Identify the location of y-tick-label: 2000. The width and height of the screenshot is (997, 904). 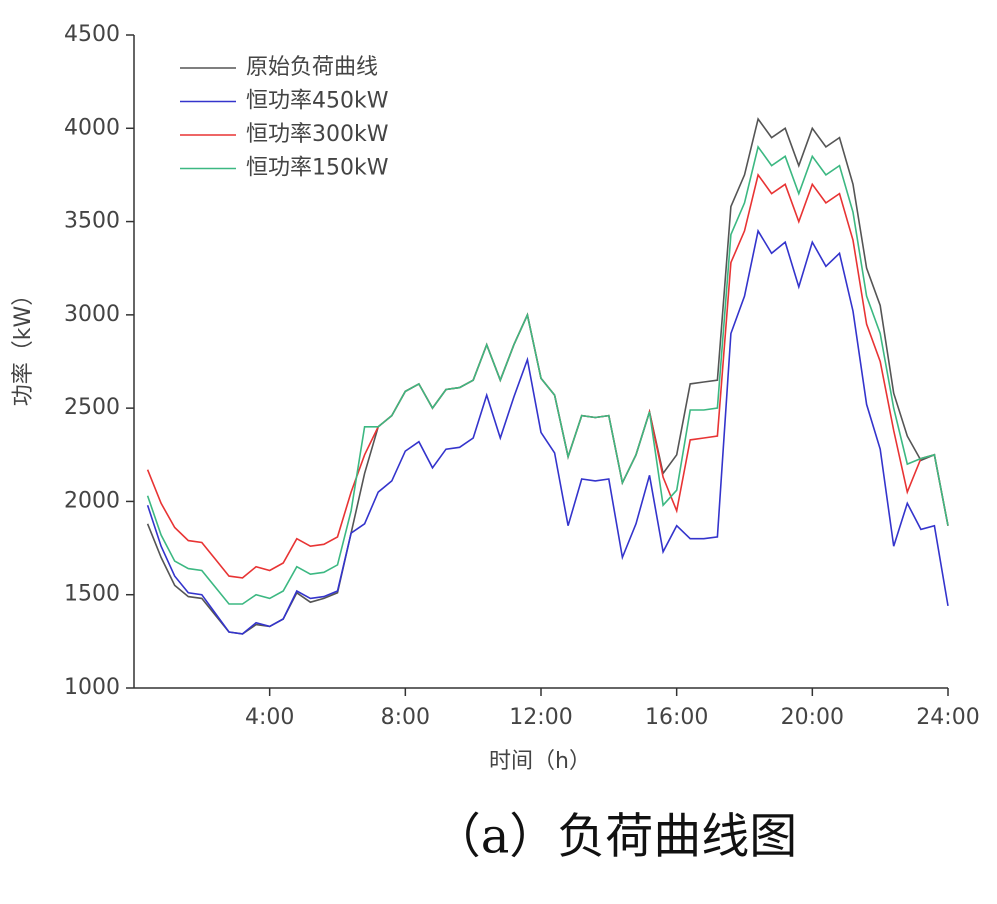
(92, 500).